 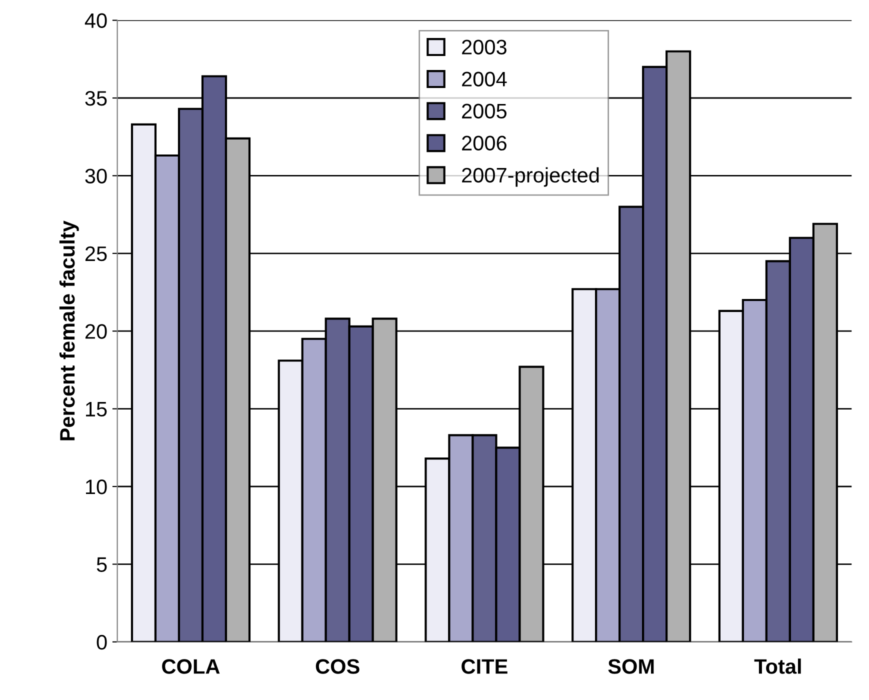 I want to click on y-tick-label: 0, so click(x=101, y=642).